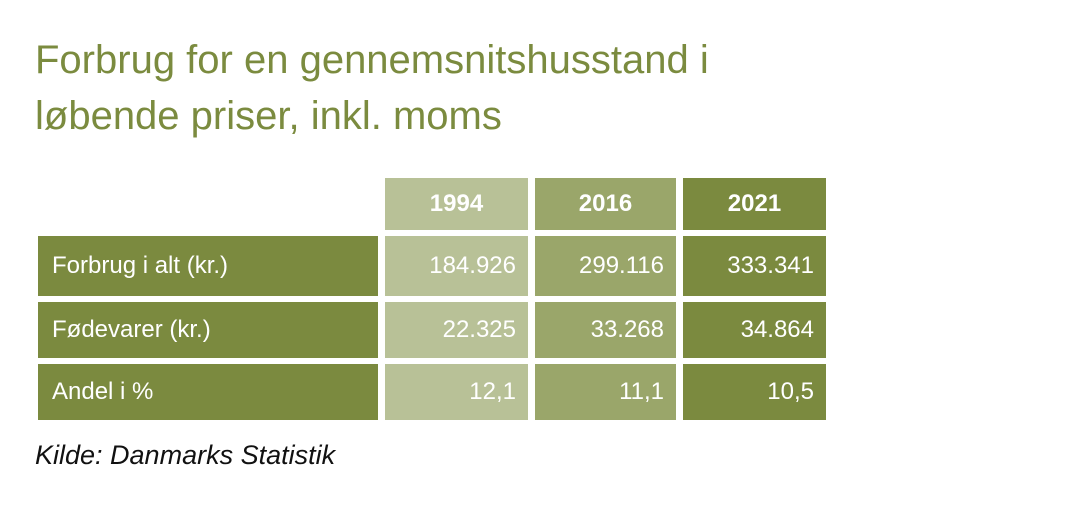 This screenshot has height=513, width=1078. I want to click on table-cell: 333.341, so click(754, 266).